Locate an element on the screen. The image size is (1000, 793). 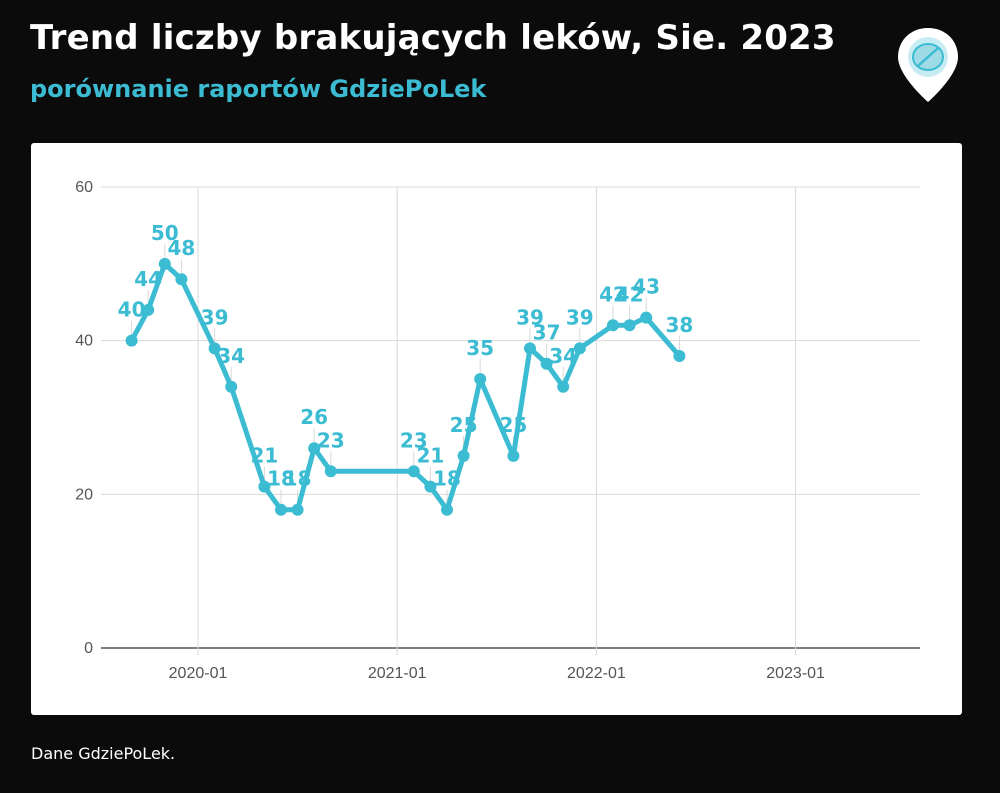
data-label: 50 is located at coordinates (165, 233).